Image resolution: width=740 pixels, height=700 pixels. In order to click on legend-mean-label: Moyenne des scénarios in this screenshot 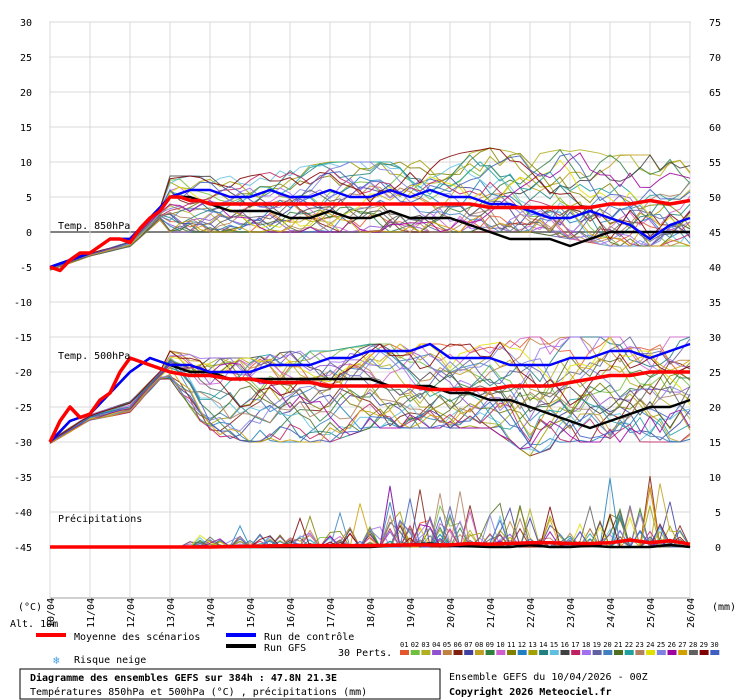, I will do `click(137, 637)`.